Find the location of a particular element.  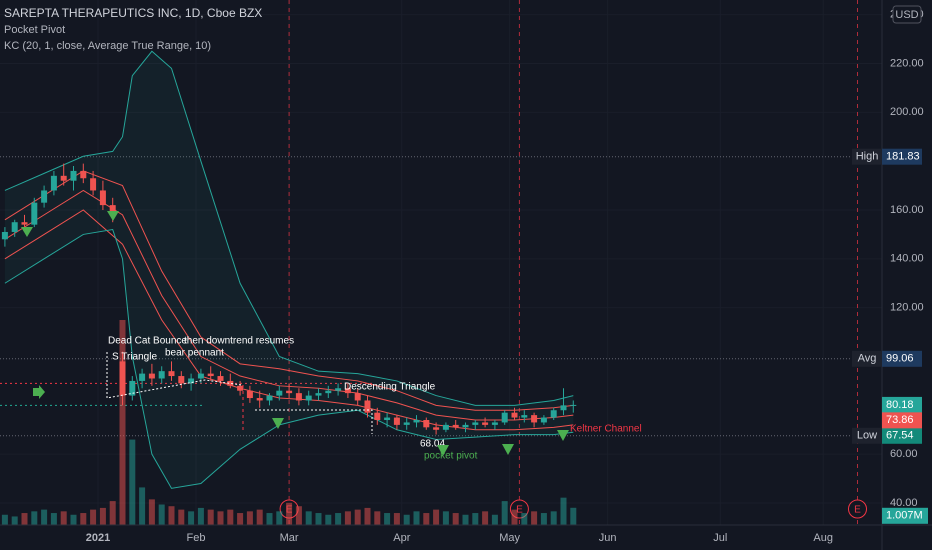

currency-label: USD is located at coordinates (906, 15).